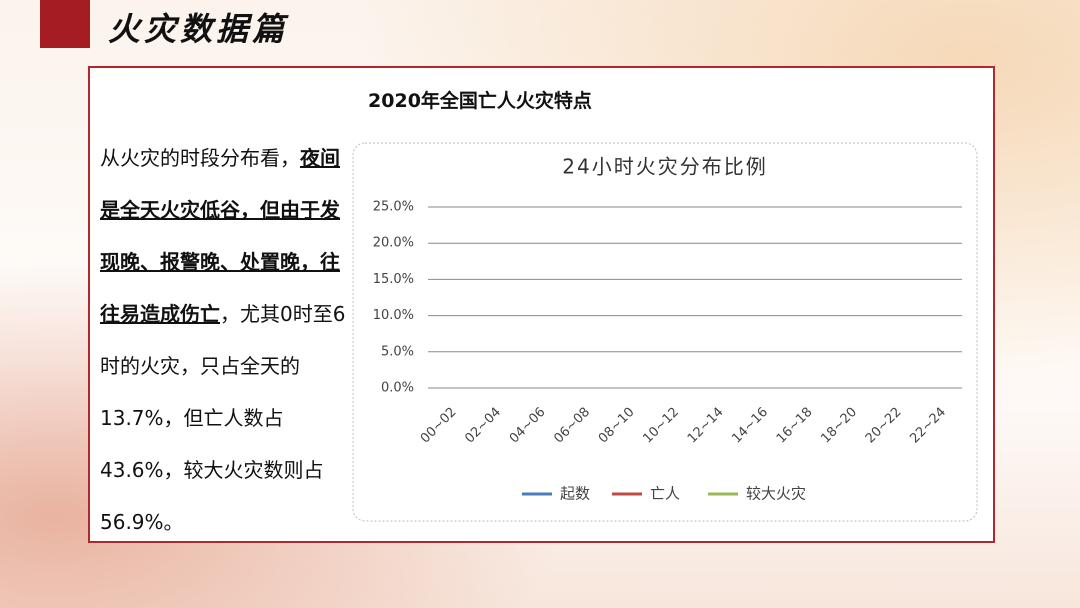 Image resolution: width=1080 pixels, height=608 pixels. I want to click on legend-label: 亡人, so click(665, 494).